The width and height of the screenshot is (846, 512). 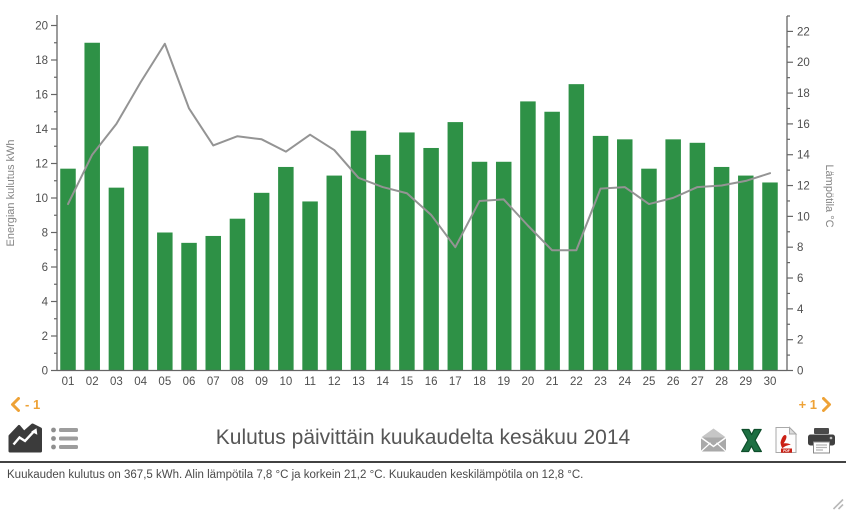 I want to click on divider, so click(x=423, y=462).